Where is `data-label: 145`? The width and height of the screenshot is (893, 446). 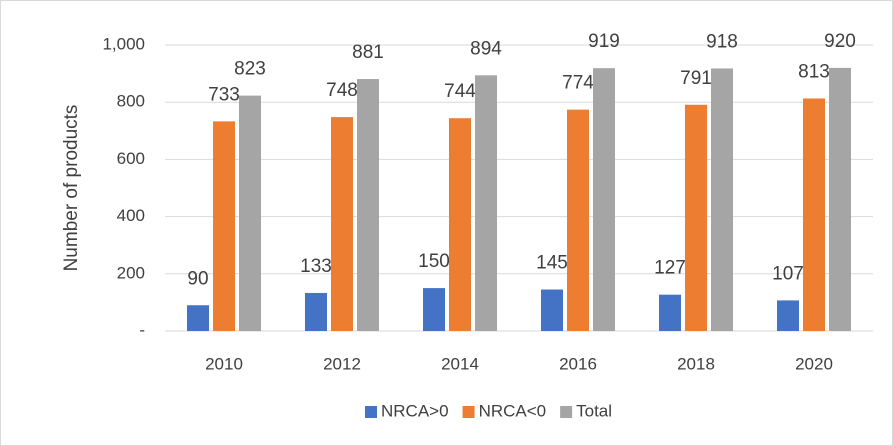 data-label: 145 is located at coordinates (552, 263).